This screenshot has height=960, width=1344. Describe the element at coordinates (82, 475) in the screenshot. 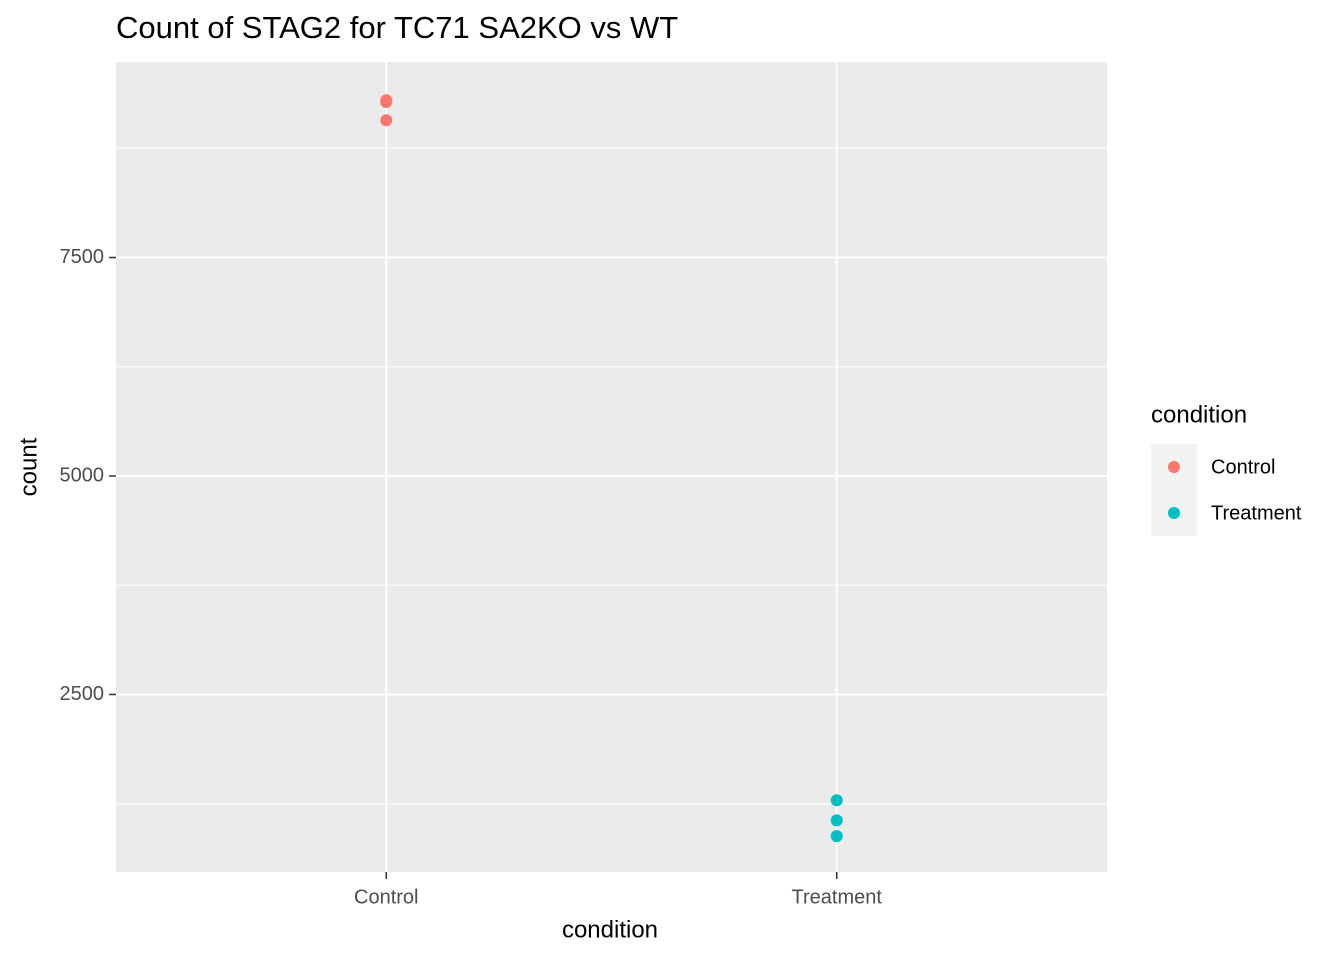

I see `y-tick-label: 5000` at that location.